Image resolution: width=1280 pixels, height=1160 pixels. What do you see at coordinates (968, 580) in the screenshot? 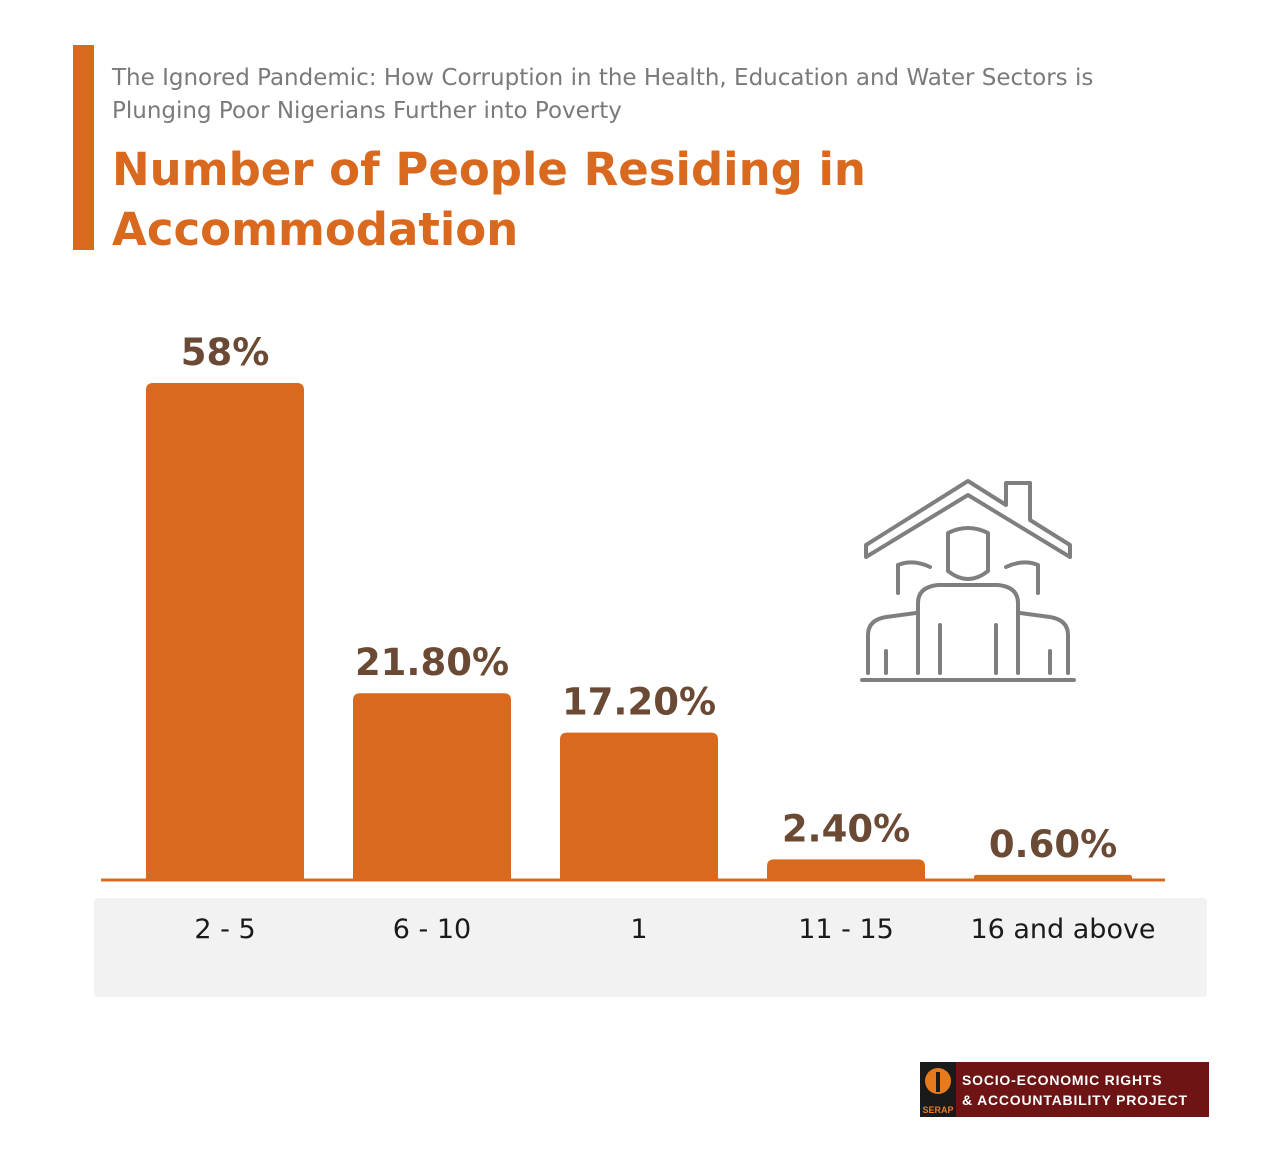
I see `house-with-people-icon` at bounding box center [968, 580].